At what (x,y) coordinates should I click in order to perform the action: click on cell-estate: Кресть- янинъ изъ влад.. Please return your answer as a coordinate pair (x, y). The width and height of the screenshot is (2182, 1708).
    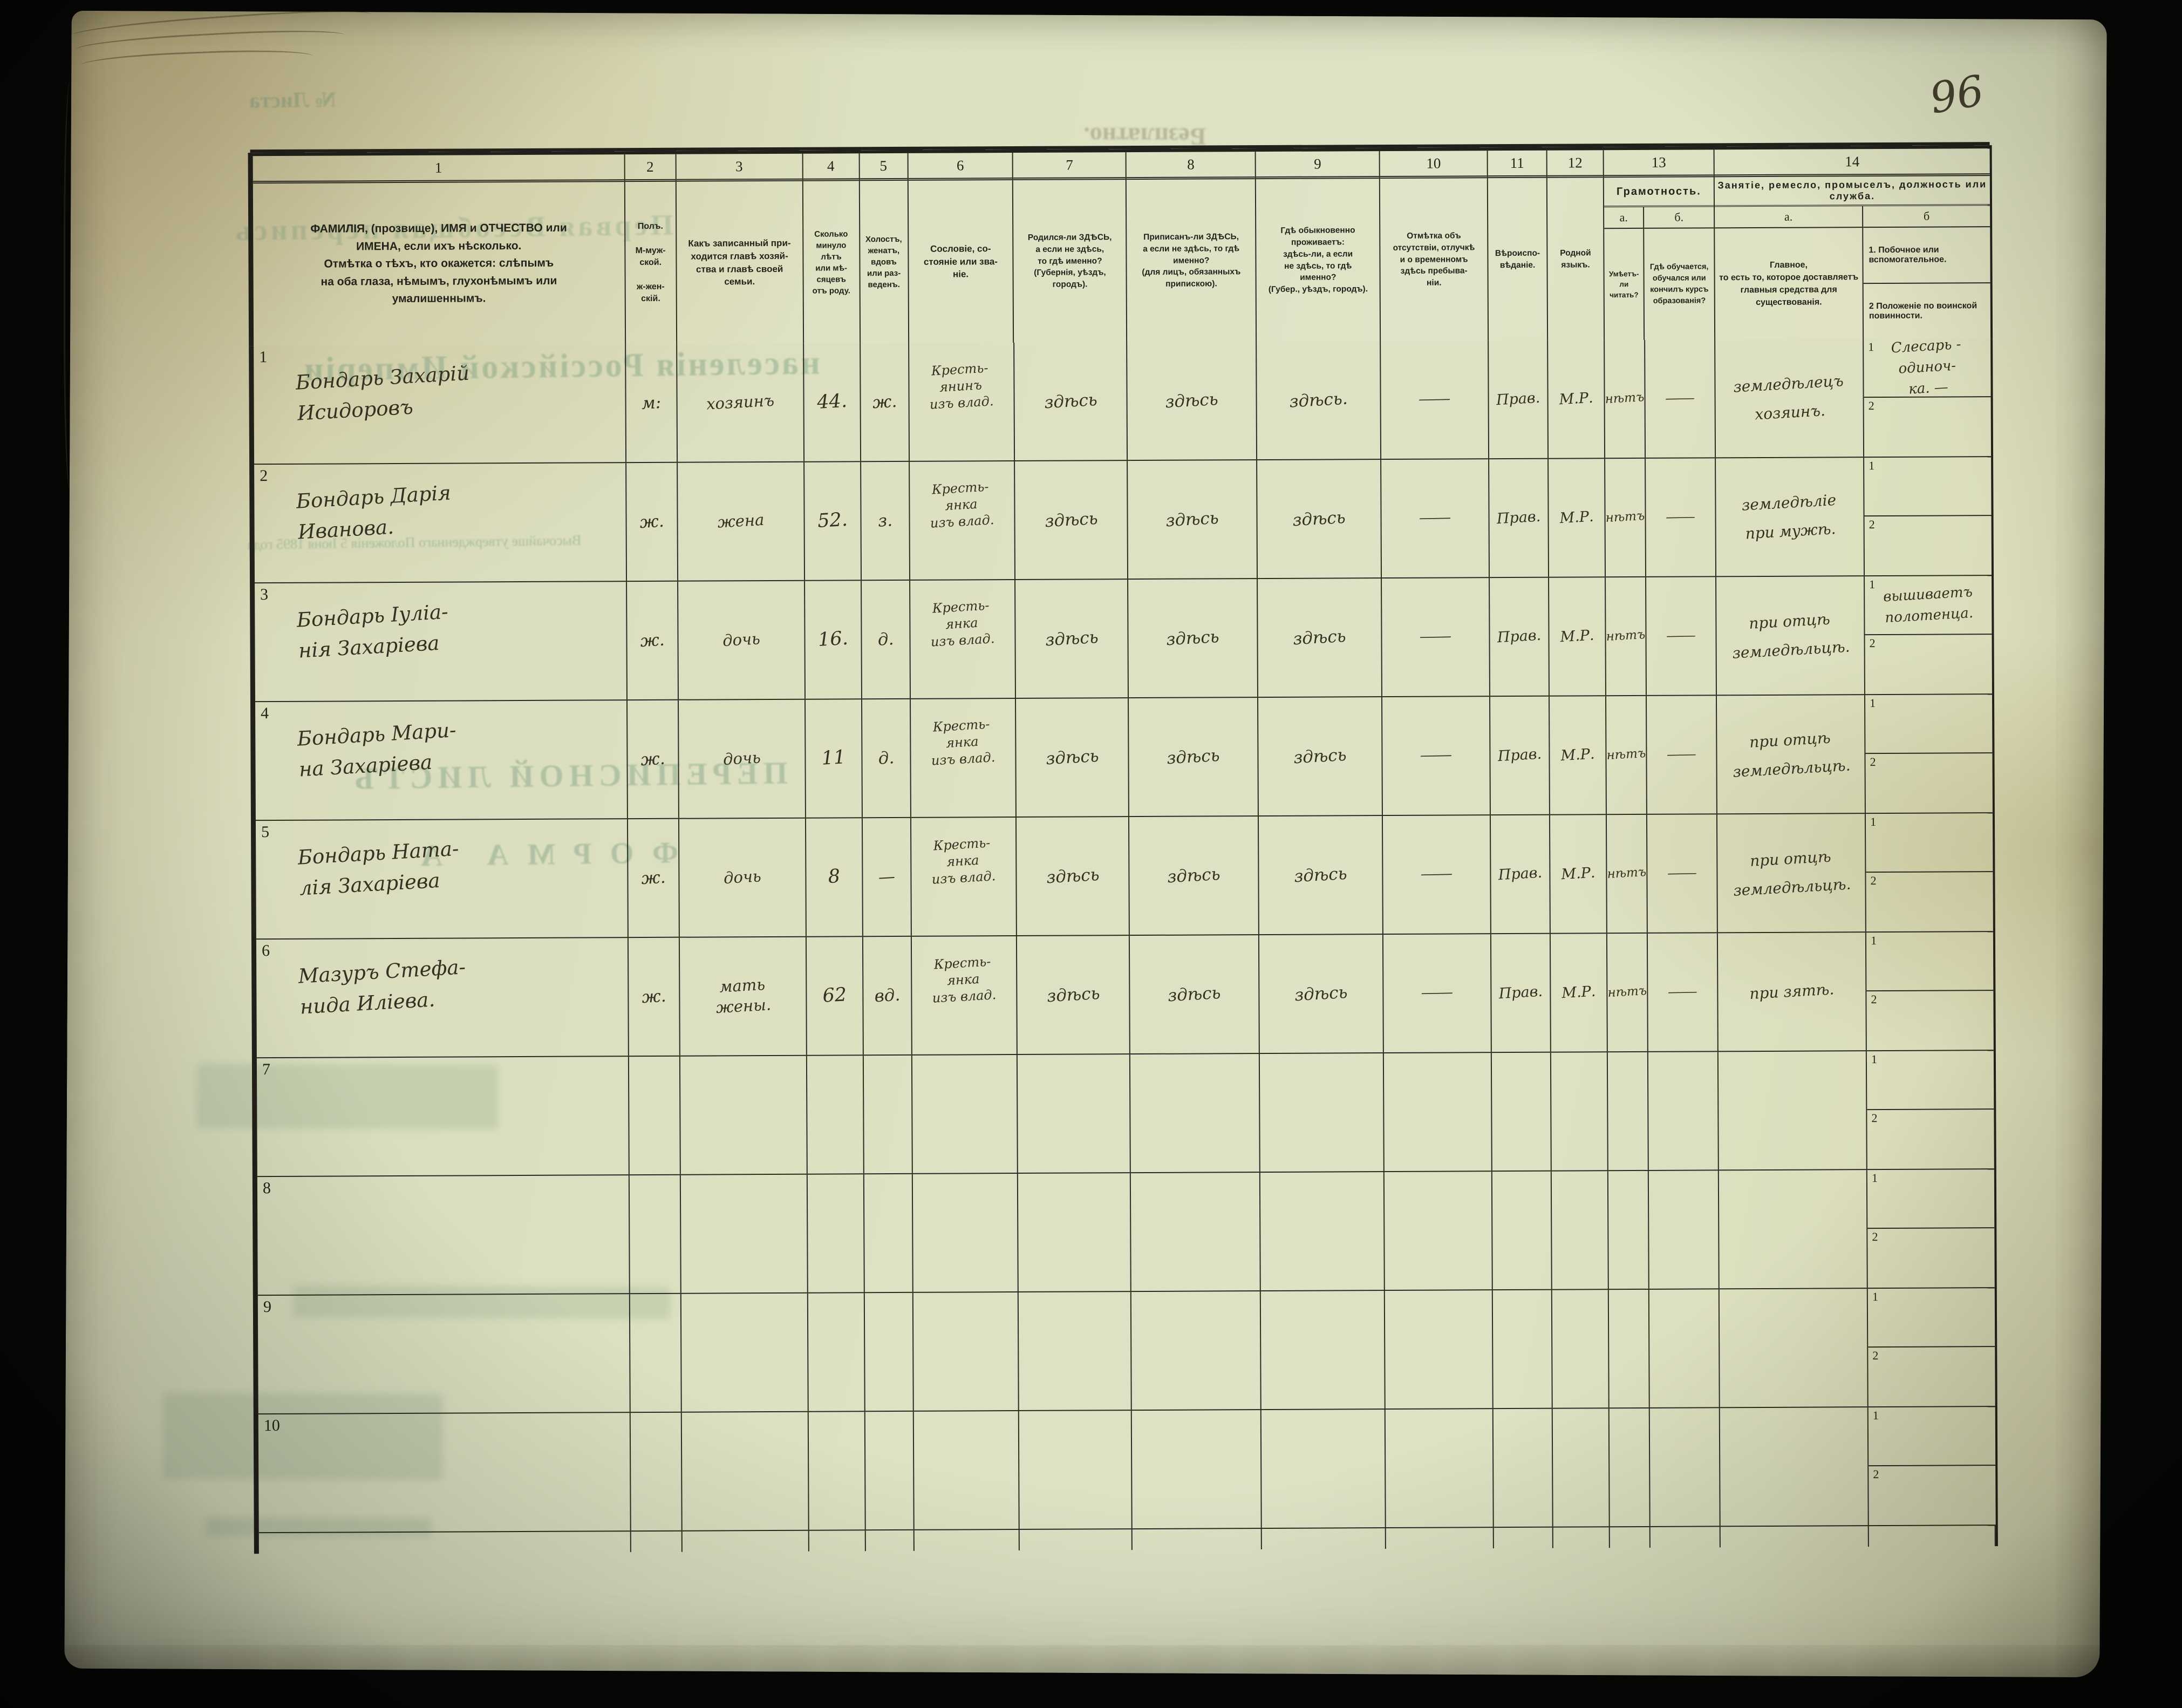
    Looking at the image, I should click on (962, 402).